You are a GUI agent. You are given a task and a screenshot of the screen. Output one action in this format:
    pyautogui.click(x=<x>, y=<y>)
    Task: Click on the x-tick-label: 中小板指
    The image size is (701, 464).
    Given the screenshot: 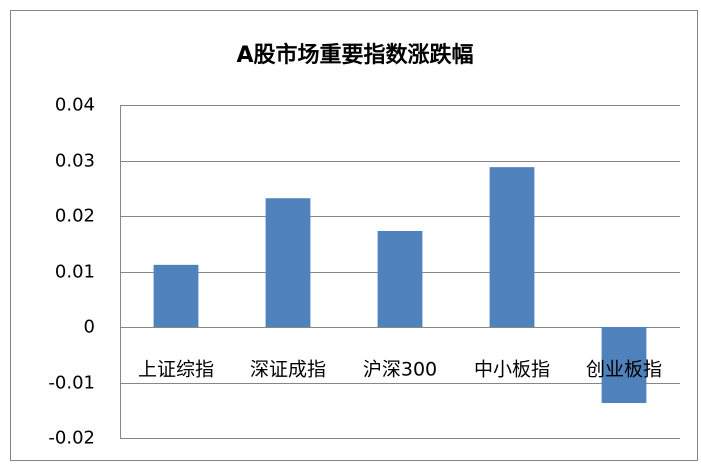 What is the action you would take?
    pyautogui.click(x=512, y=370)
    